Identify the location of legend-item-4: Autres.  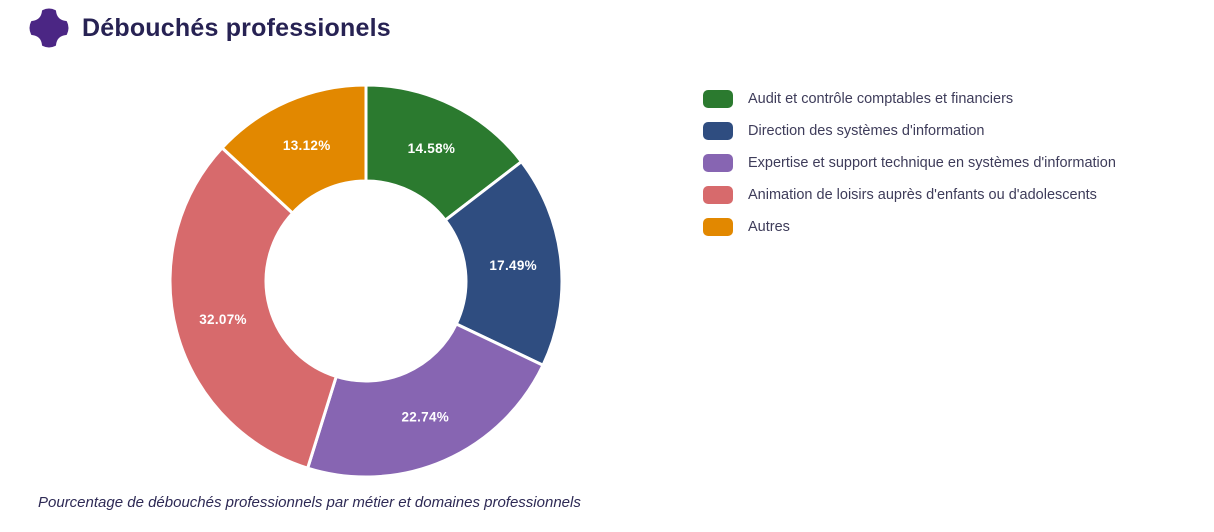
(909, 227).